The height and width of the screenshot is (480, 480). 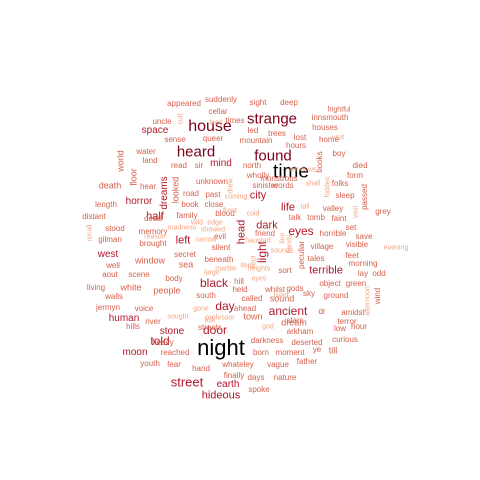 What do you see at coordinates (139, 201) in the screenshot?
I see `word-horror: horror` at bounding box center [139, 201].